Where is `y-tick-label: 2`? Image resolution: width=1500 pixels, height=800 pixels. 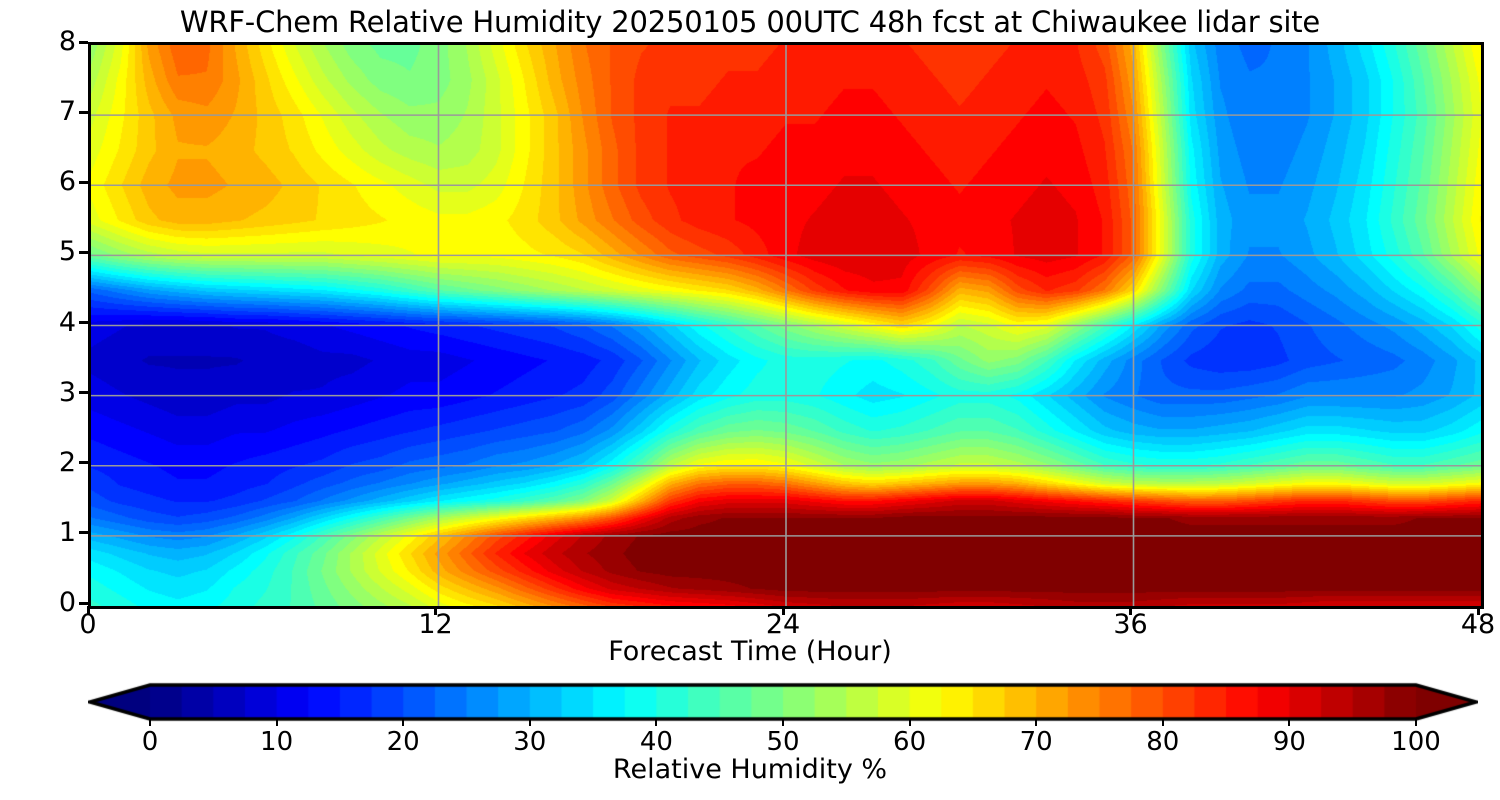 y-tick-label: 2 is located at coordinates (67, 462).